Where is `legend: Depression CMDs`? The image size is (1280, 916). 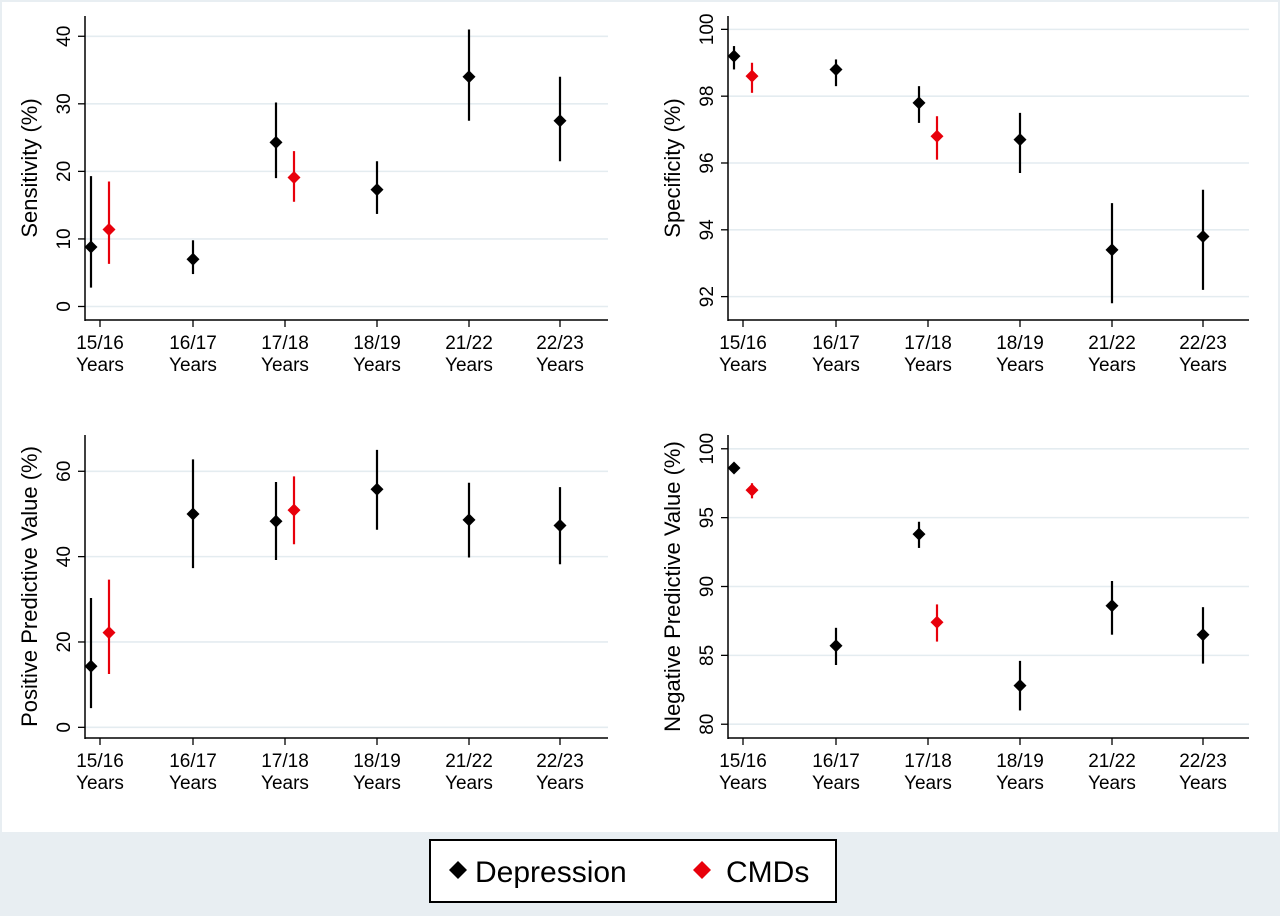 legend: Depression CMDs is located at coordinates (633, 871).